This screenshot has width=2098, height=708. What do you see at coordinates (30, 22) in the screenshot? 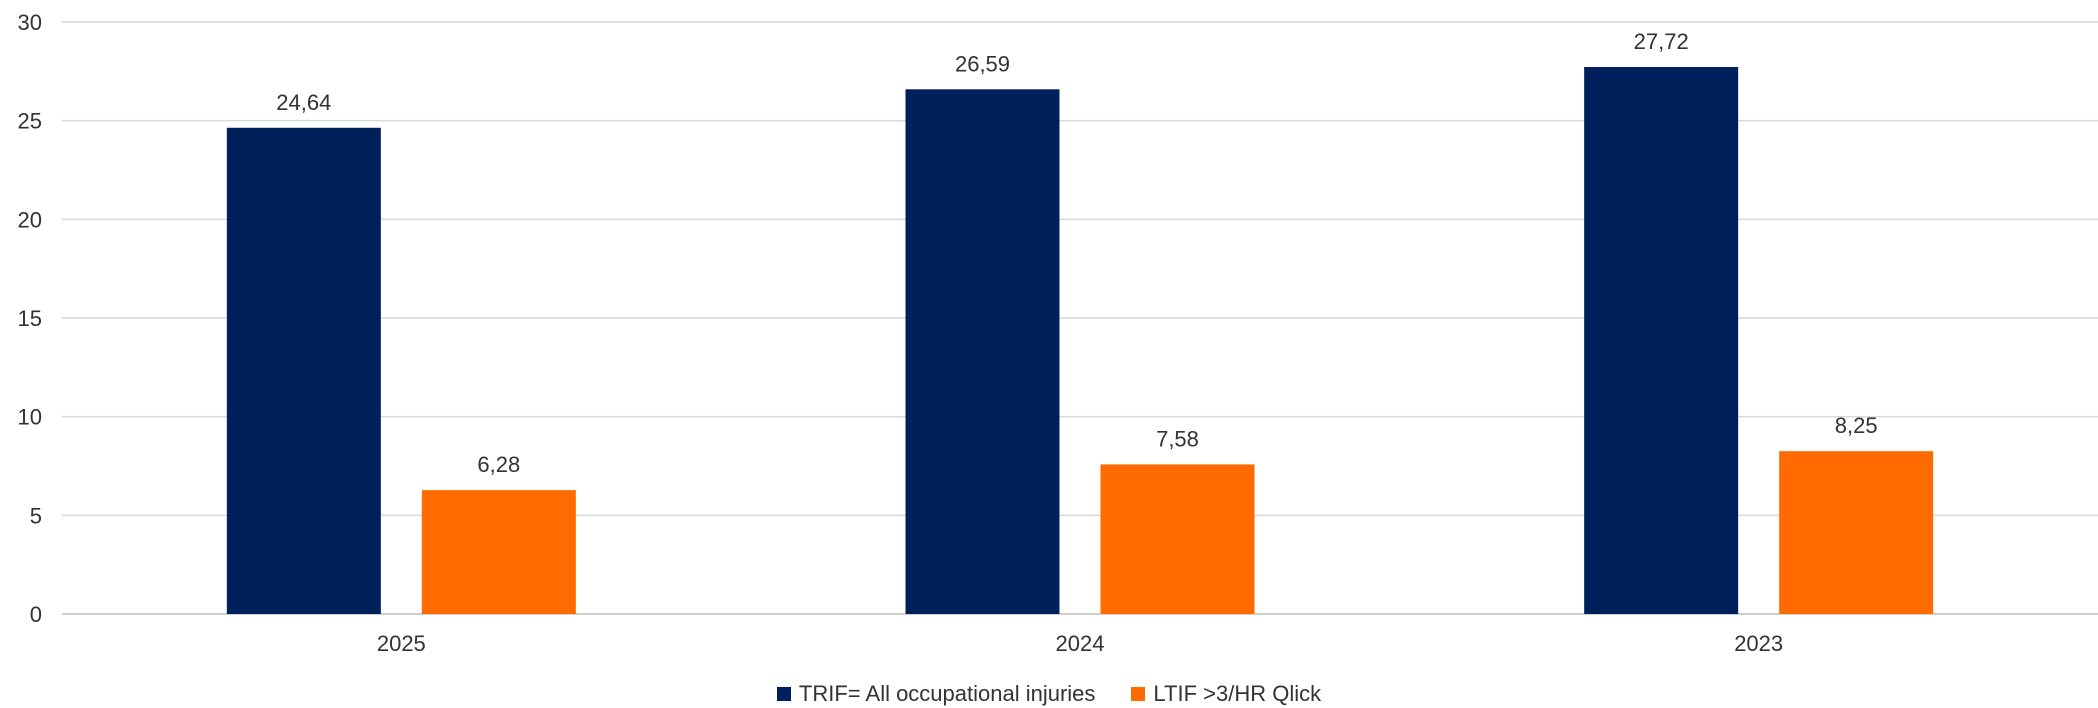
I see `y-tick-label: 30` at bounding box center [30, 22].